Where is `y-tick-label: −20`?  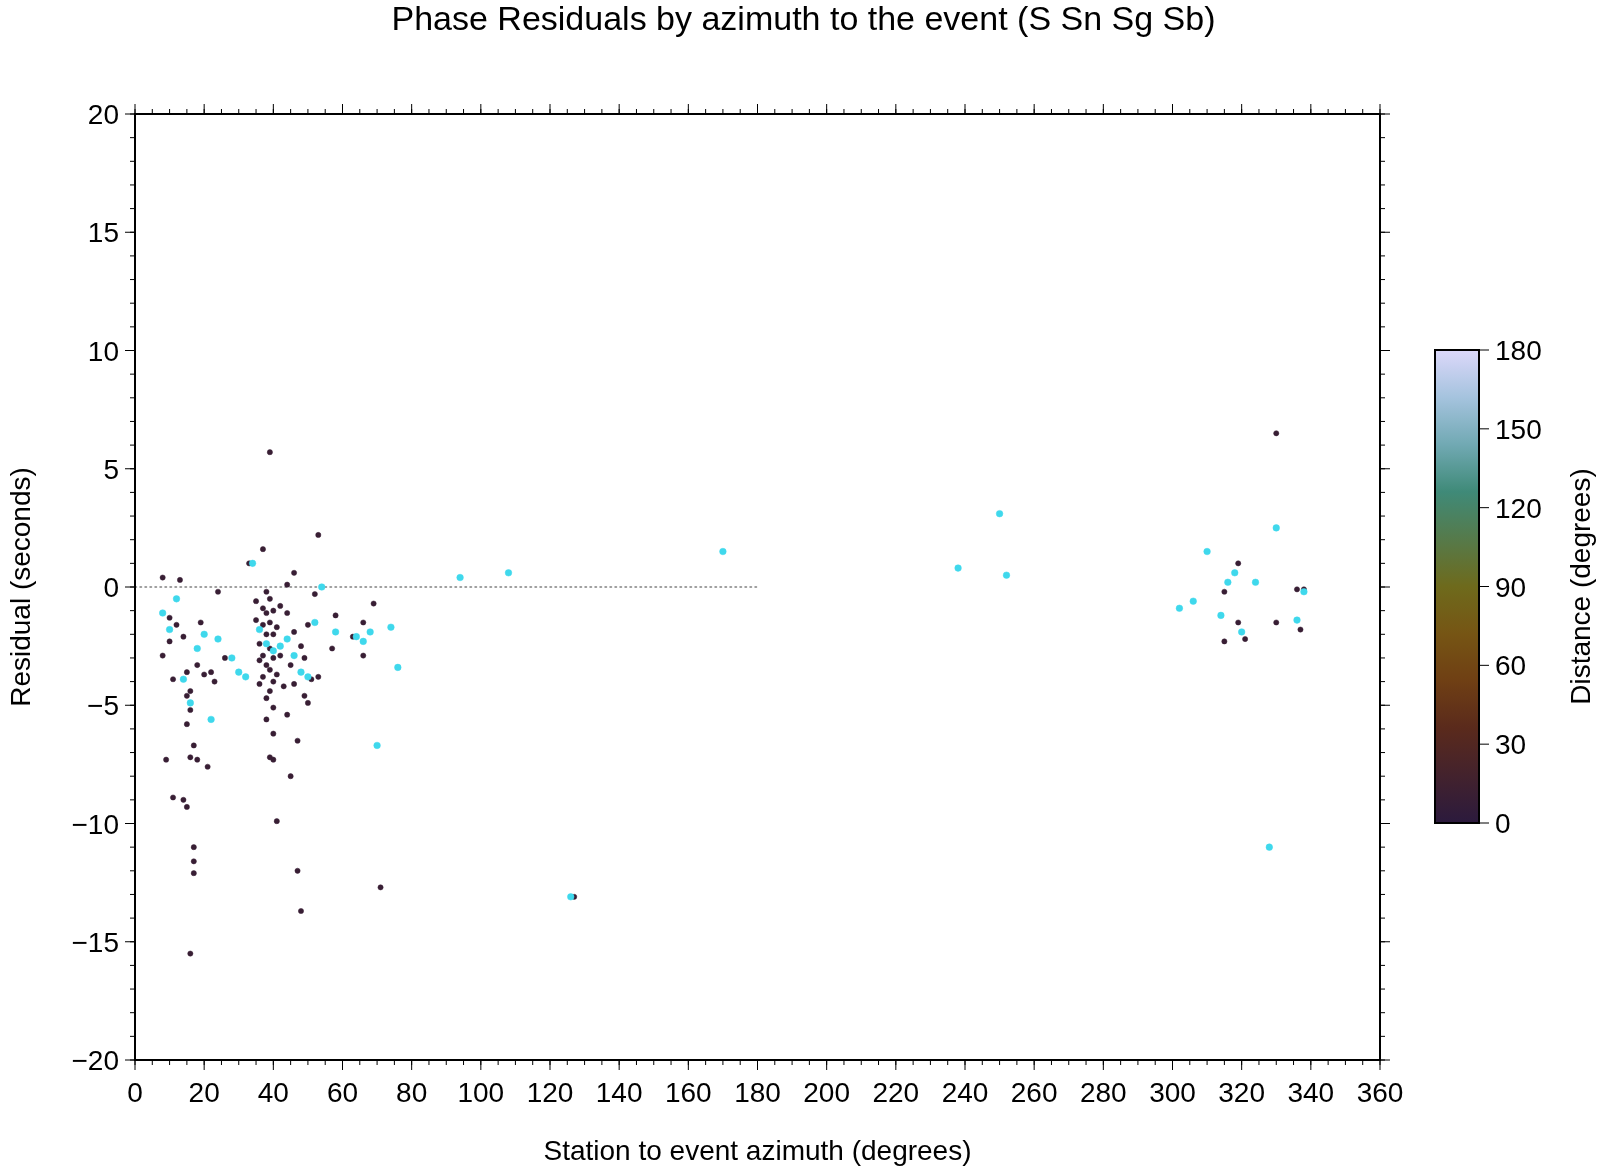 y-tick-label: −20 is located at coordinates (95, 1060).